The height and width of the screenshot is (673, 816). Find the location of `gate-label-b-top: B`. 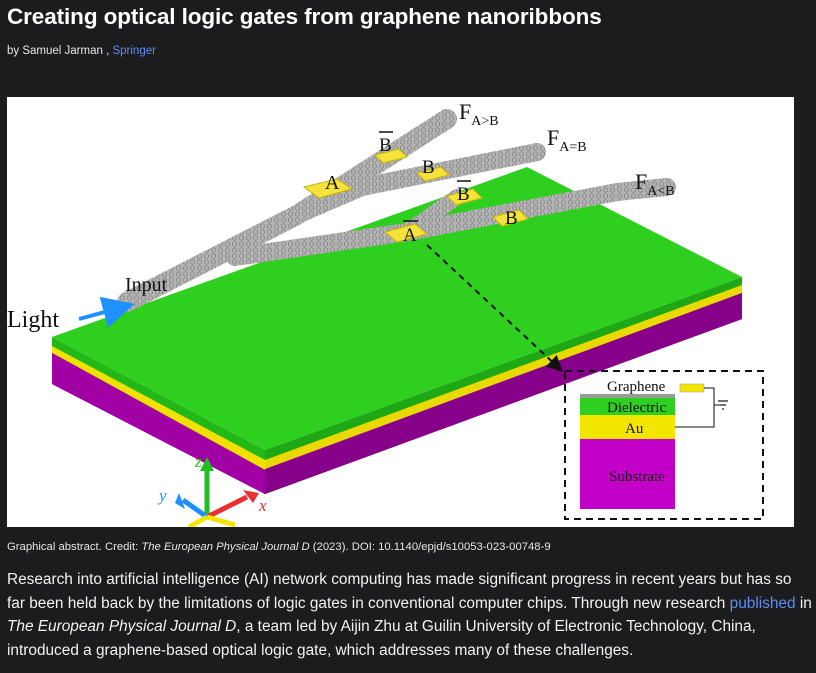

gate-label-b-top: B is located at coordinates (428, 167).